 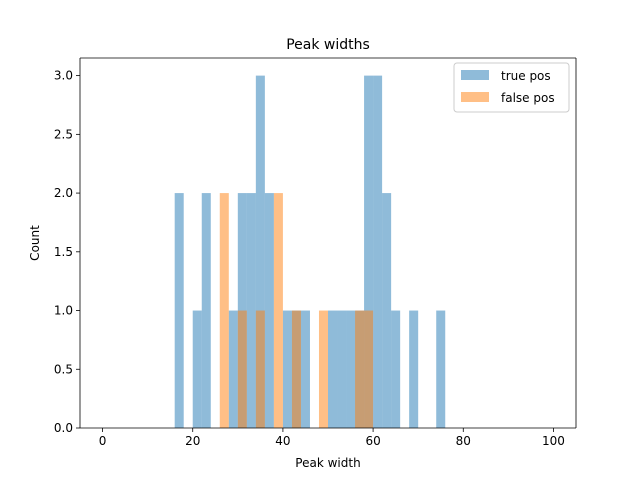 What do you see at coordinates (553, 441) in the screenshot?
I see `x-tick-label: 100` at bounding box center [553, 441].